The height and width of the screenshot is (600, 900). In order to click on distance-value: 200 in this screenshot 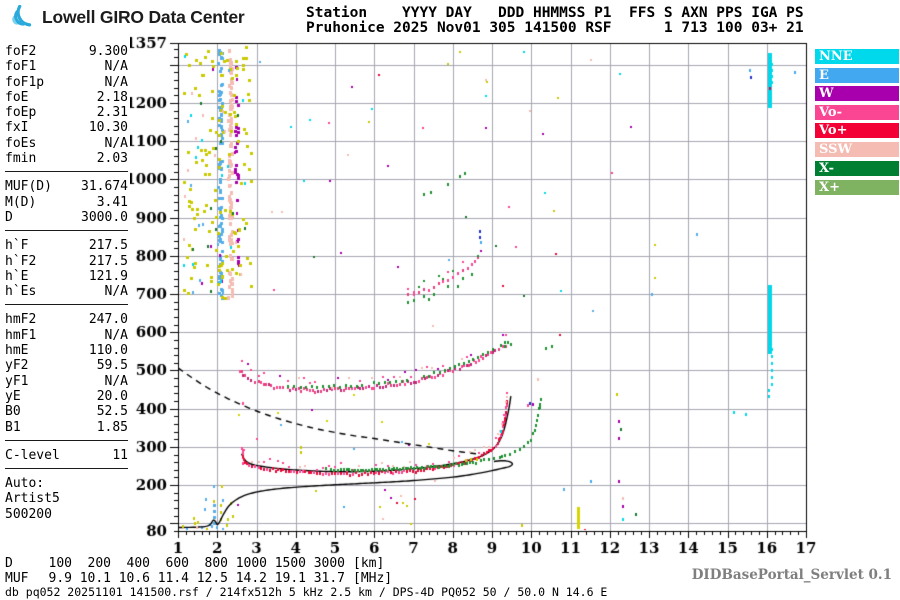, I will do `click(99, 563)`.